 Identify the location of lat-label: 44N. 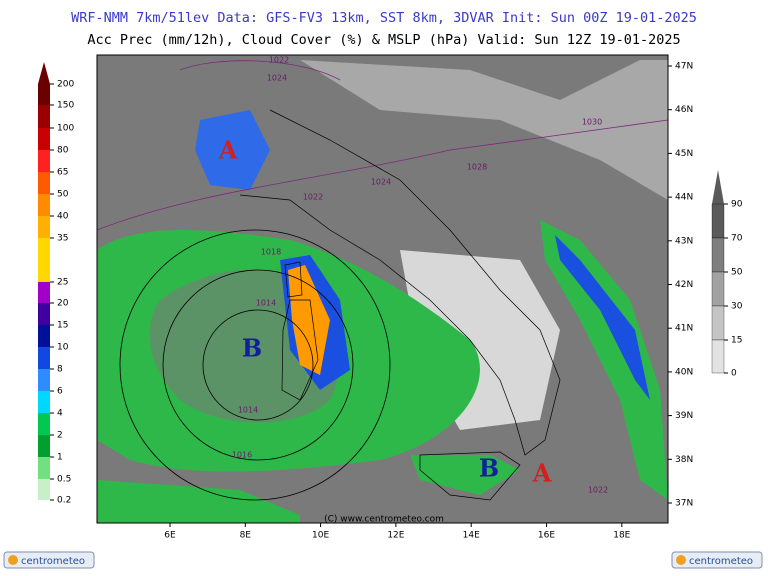
(684, 198).